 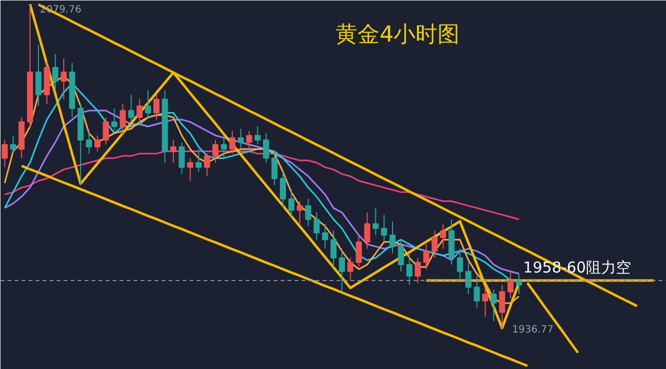 What do you see at coordinates (533, 330) in the screenshot?
I see `annotation: 1936.77` at bounding box center [533, 330].